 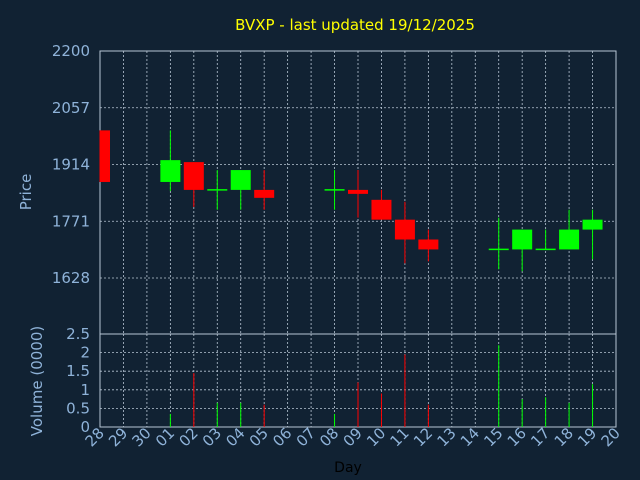 What do you see at coordinates (587, 437) in the screenshot?
I see `x-tick-label: 19` at bounding box center [587, 437].